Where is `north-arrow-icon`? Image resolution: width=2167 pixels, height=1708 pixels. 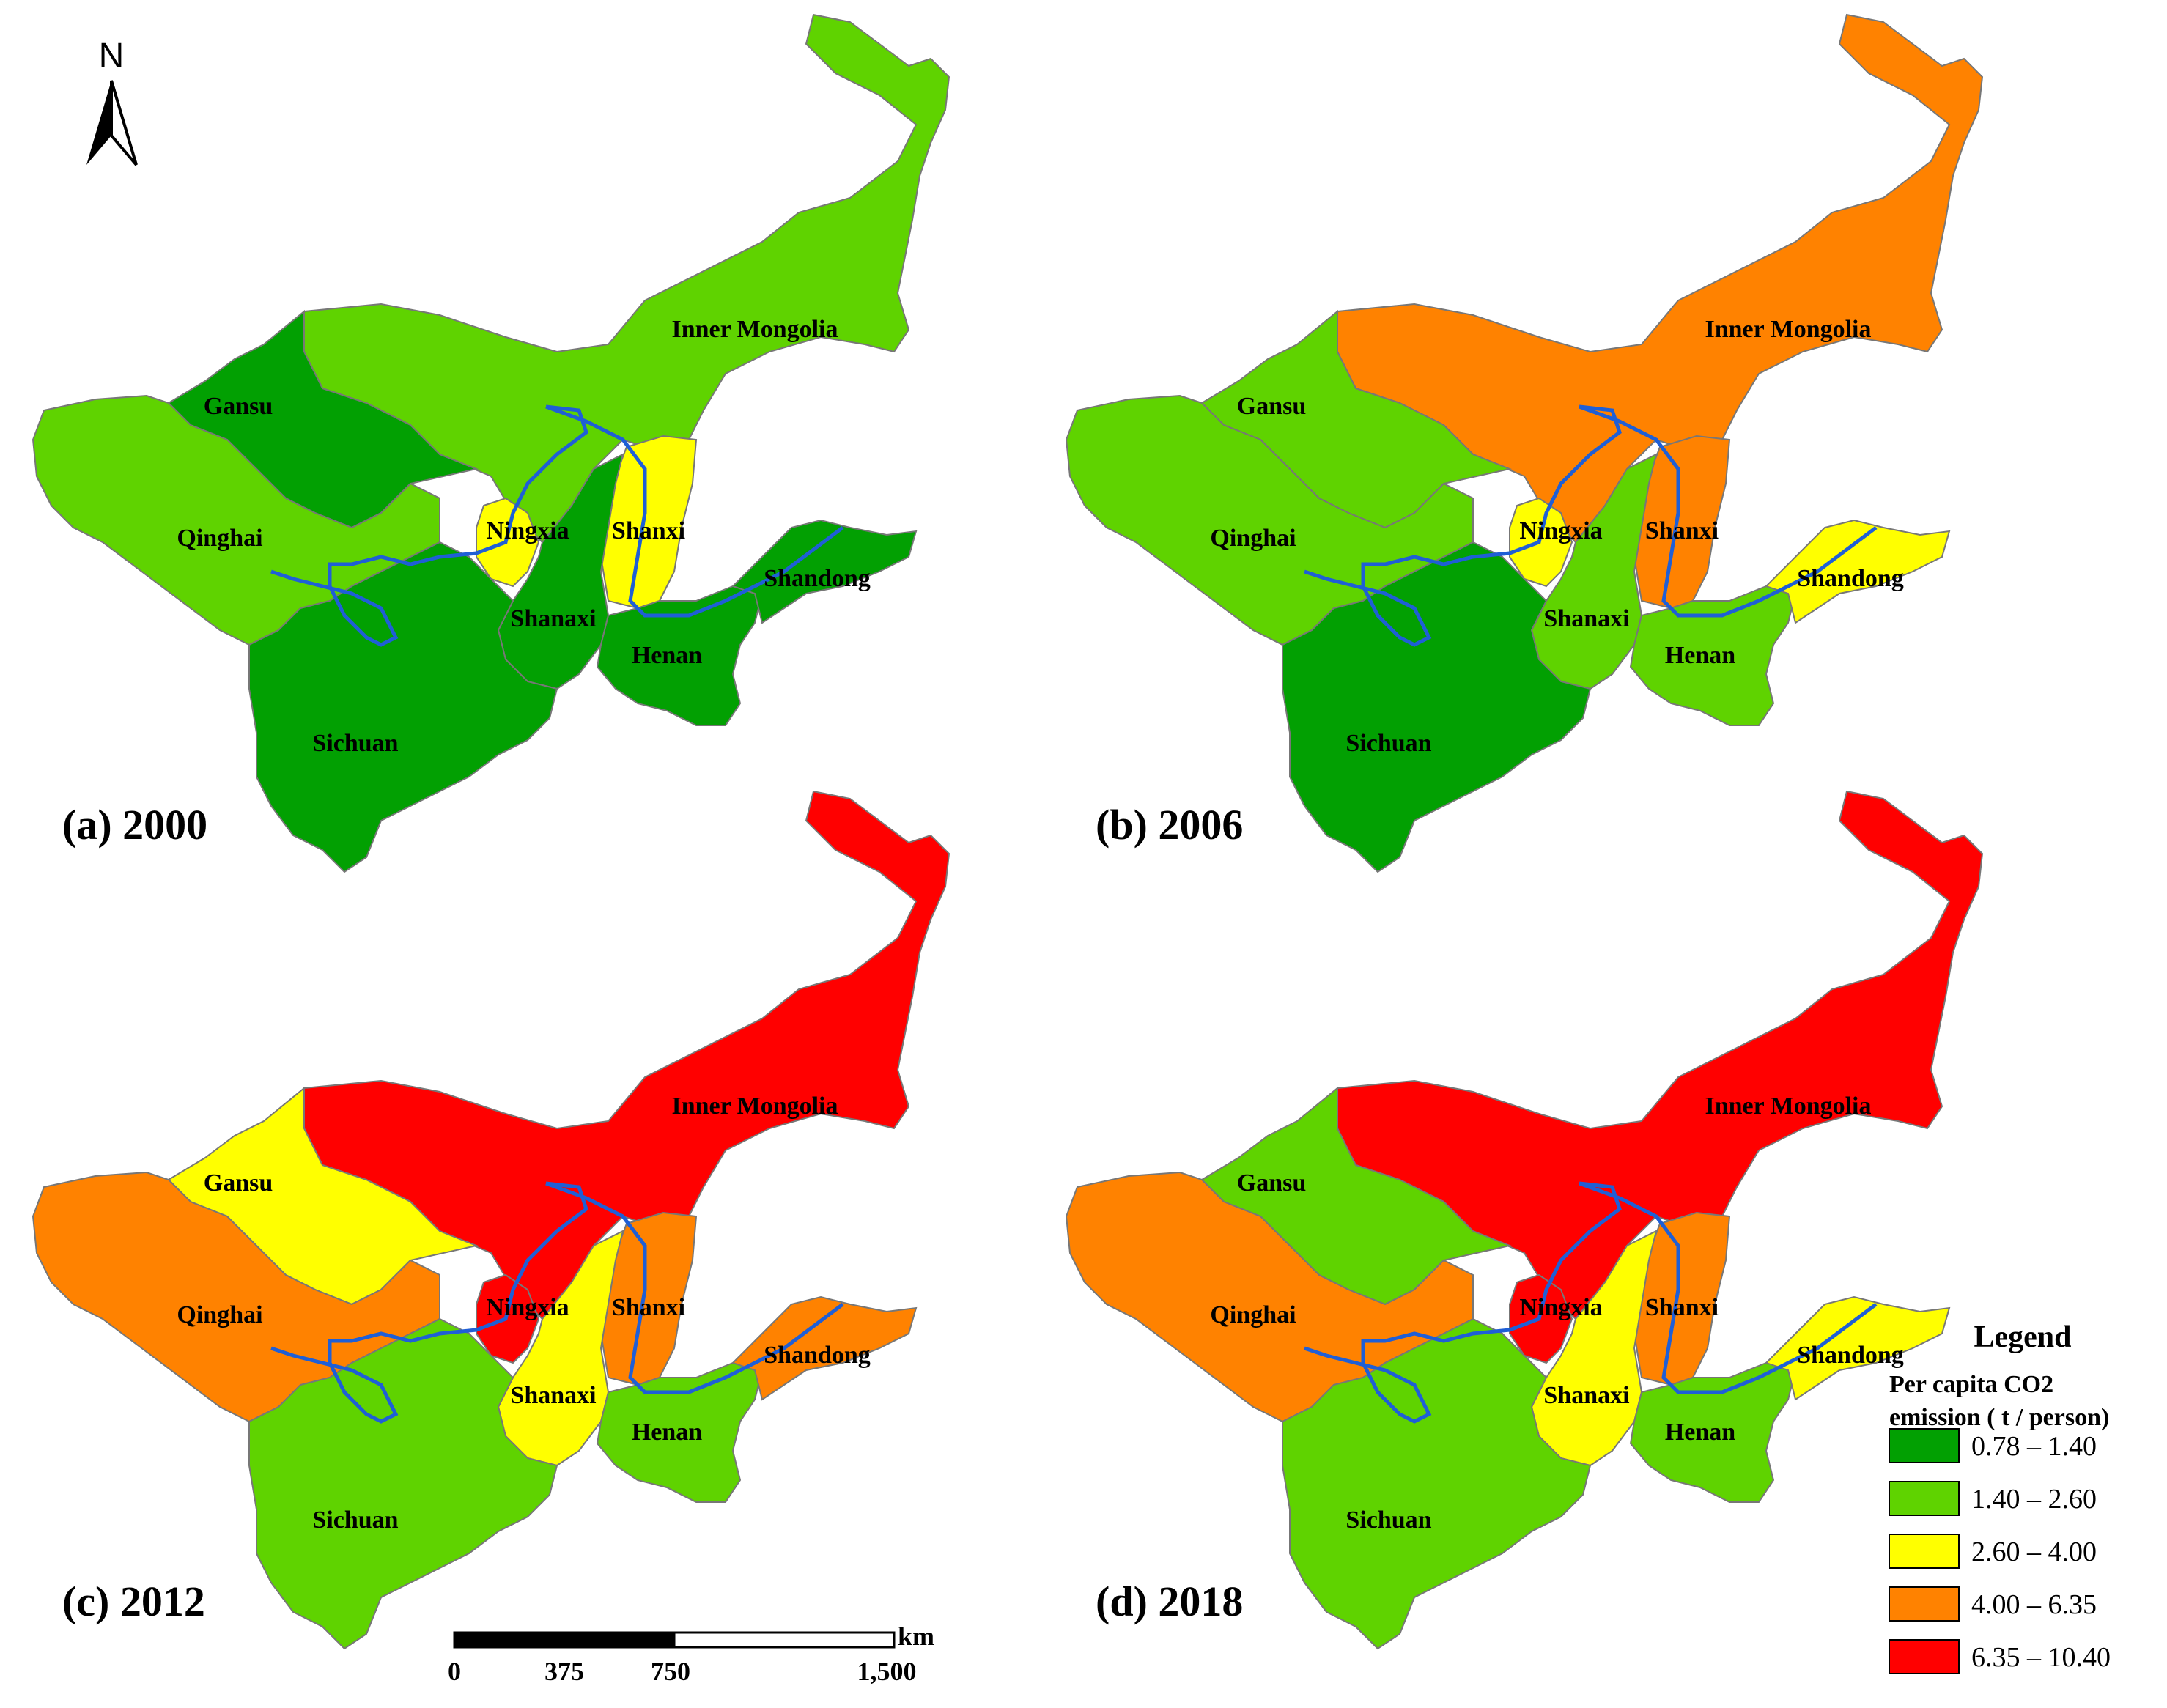 north-arrow-icon is located at coordinates (98, 123).